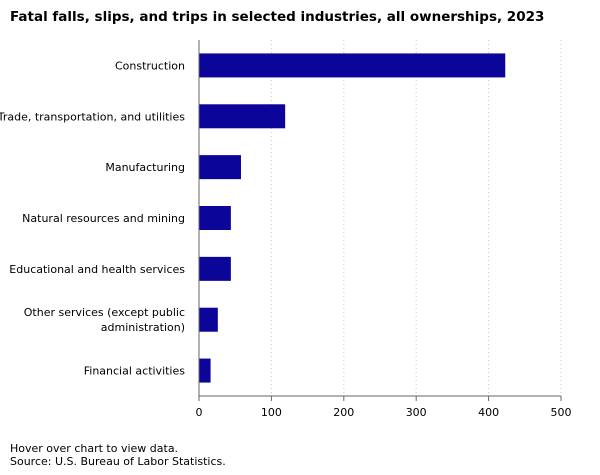 The width and height of the screenshot is (600, 475). I want to click on x-tick-label-200: 200, so click(343, 412).